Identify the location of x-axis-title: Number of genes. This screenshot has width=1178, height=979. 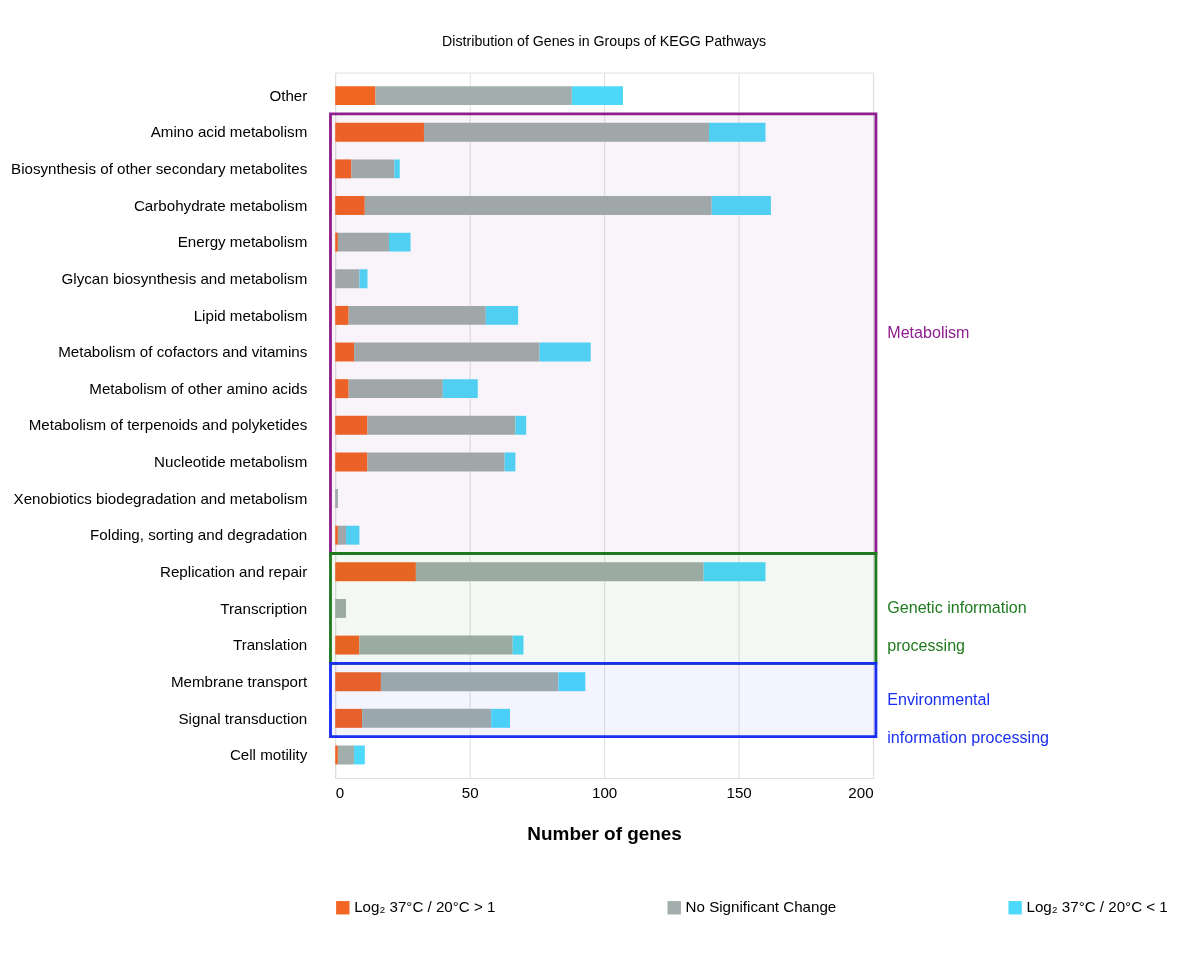
(604, 834).